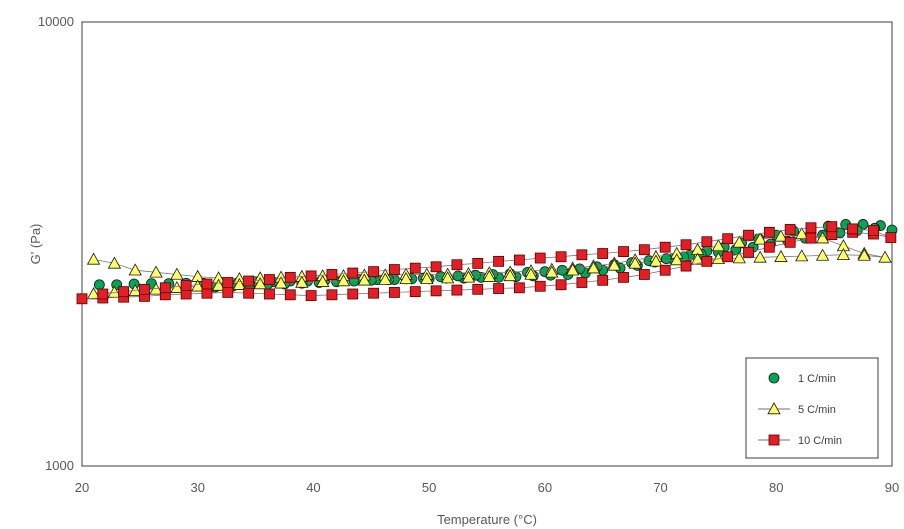 The height and width of the screenshot is (529, 904). What do you see at coordinates (776, 487) in the screenshot?
I see `x-tick-label: 80` at bounding box center [776, 487].